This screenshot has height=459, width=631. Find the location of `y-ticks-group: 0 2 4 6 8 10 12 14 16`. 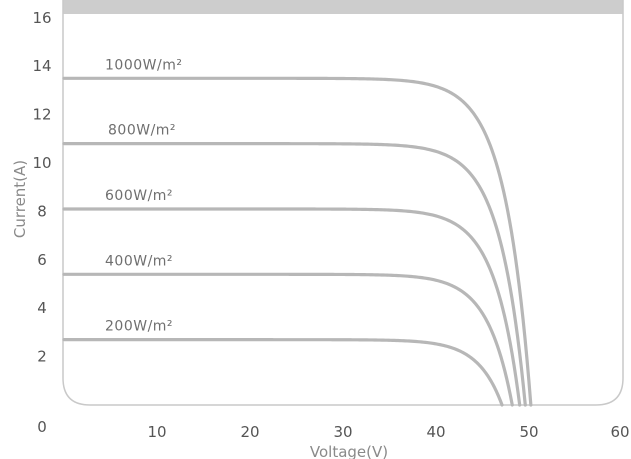

y-ticks-group: 0 2 4 6 8 10 12 14 16 is located at coordinates (41, 222).